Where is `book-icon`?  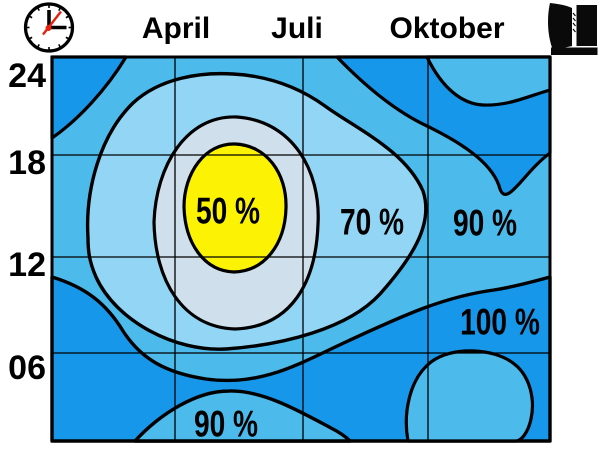 book-icon is located at coordinates (572, 29).